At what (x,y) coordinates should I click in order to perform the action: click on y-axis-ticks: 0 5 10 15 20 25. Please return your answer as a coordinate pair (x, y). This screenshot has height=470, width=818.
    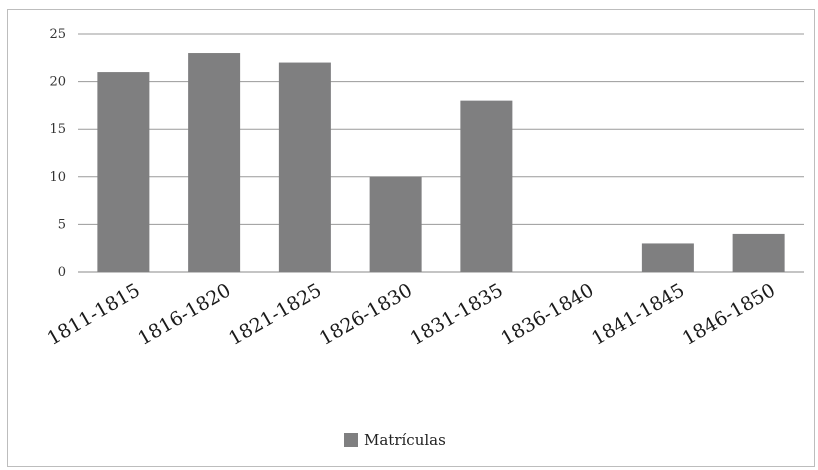
    Looking at the image, I should click on (57, 153).